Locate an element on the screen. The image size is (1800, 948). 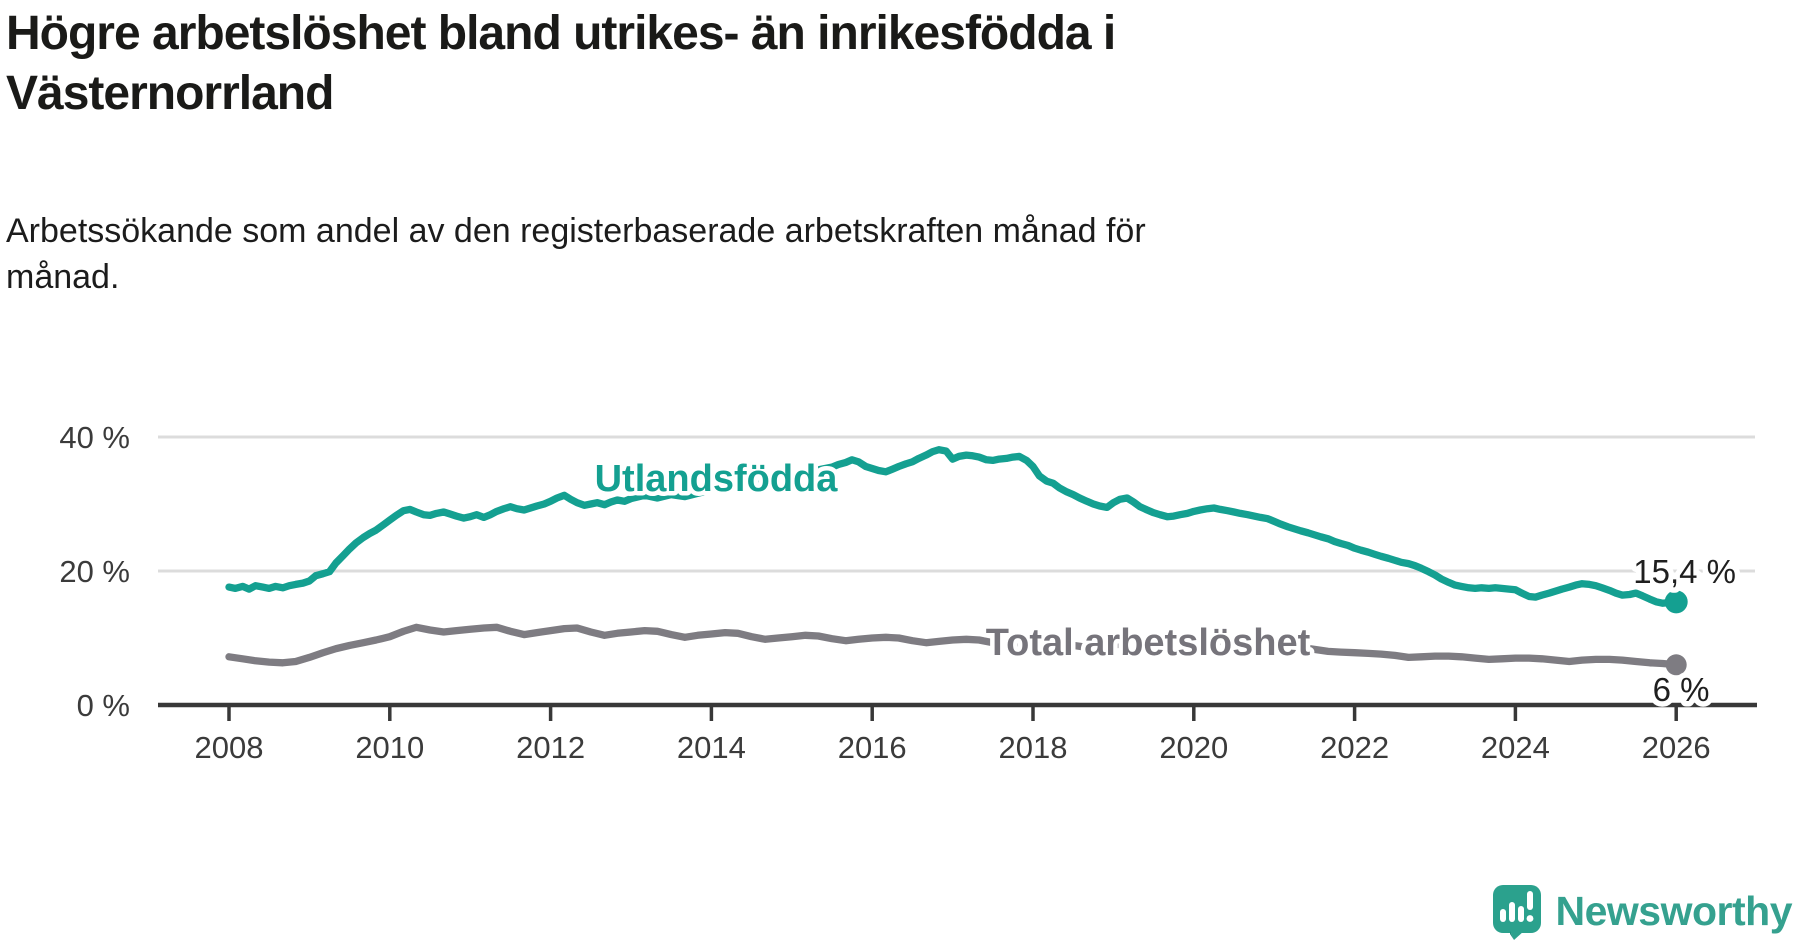
x-tick-label-2008: 2008 is located at coordinates (229, 747).